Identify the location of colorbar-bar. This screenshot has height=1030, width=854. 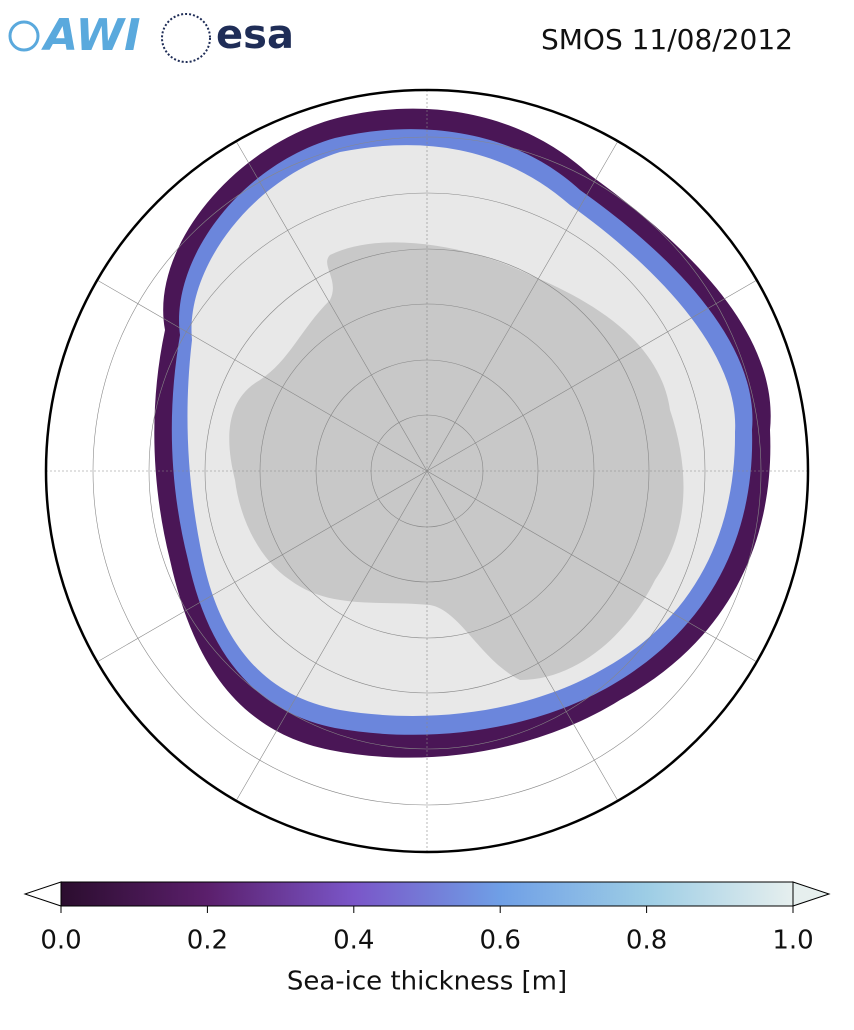
(427, 894).